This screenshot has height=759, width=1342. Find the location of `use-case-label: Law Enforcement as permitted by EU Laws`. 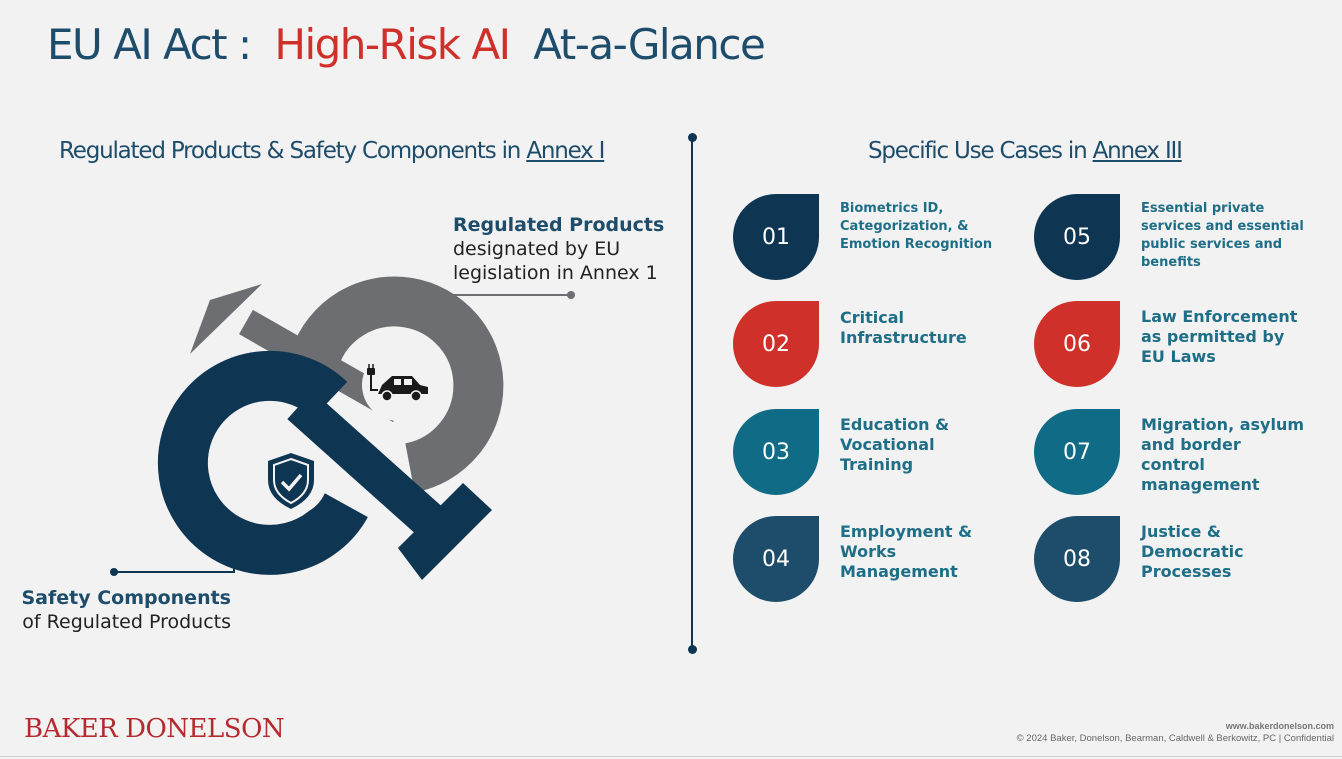

use-case-label: Law Enforcement as permitted by EU Laws is located at coordinates (1219, 336).